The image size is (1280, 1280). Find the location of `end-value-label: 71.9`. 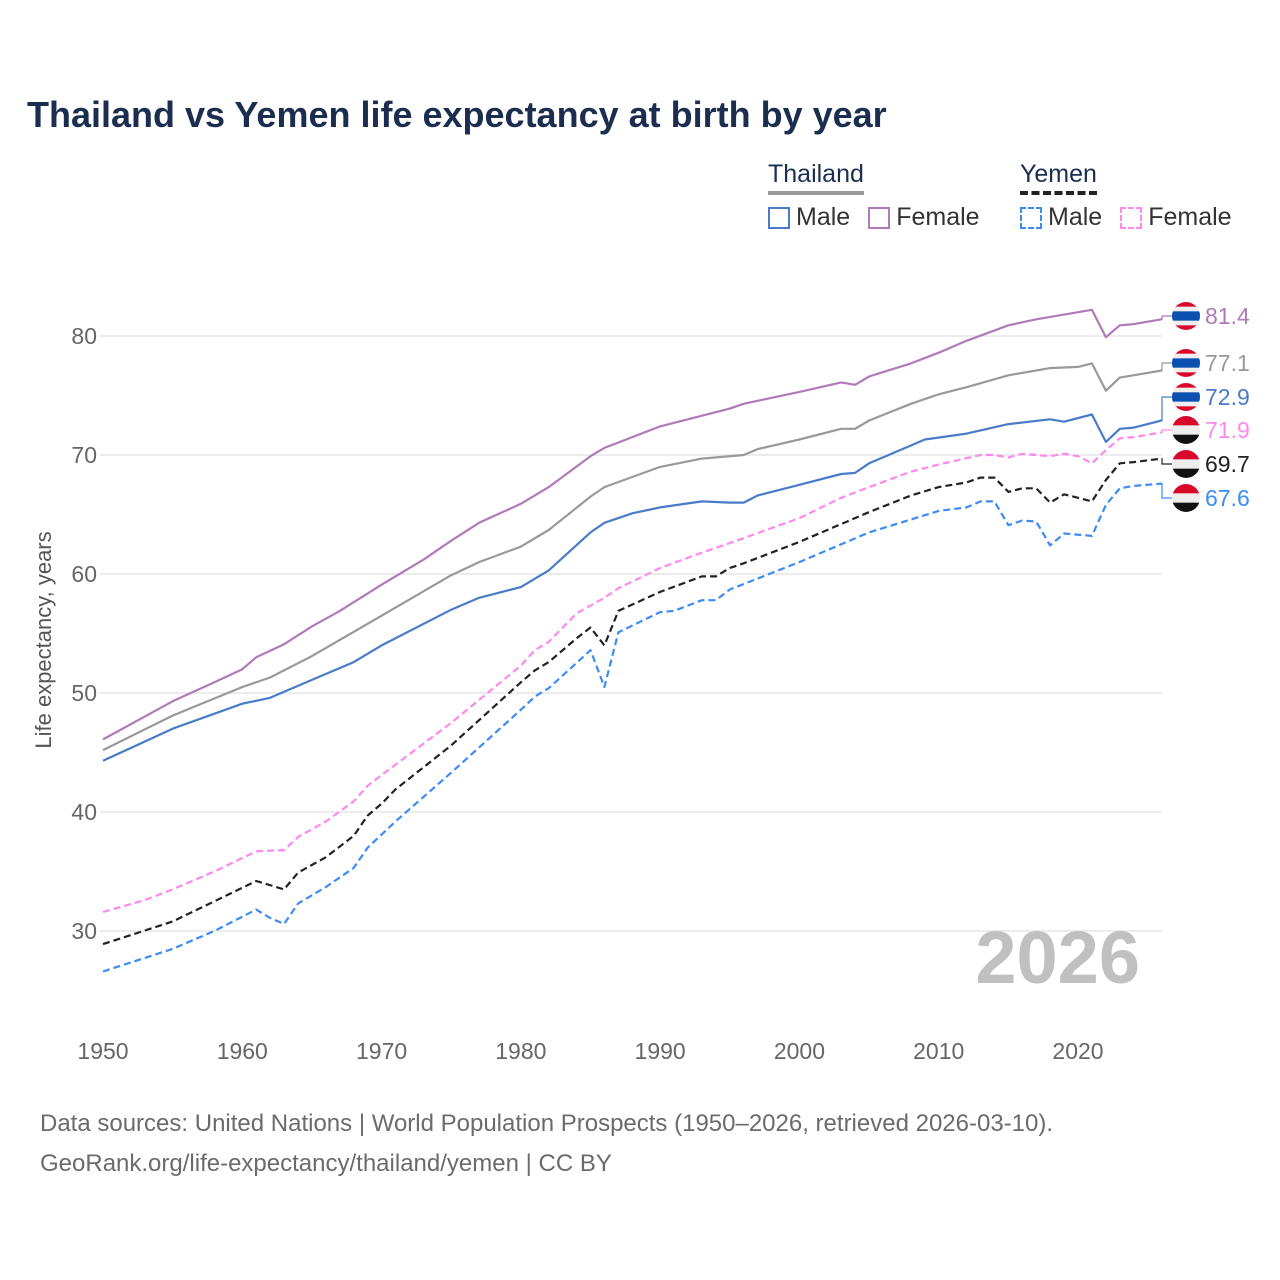

end-value-label: 71.9 is located at coordinates (1227, 430).